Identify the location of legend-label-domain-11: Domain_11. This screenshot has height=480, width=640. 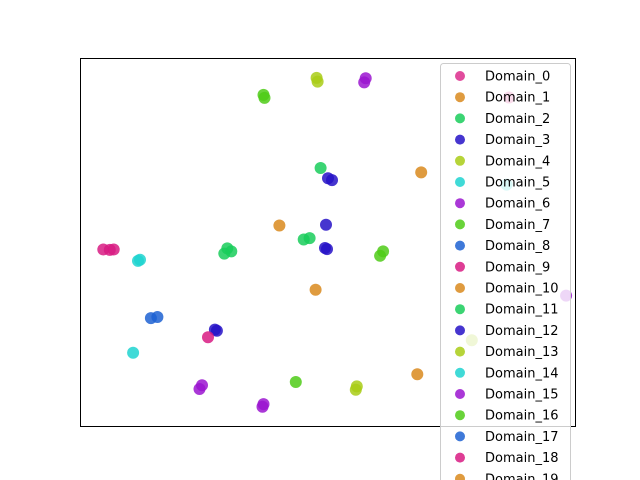
(522, 310).